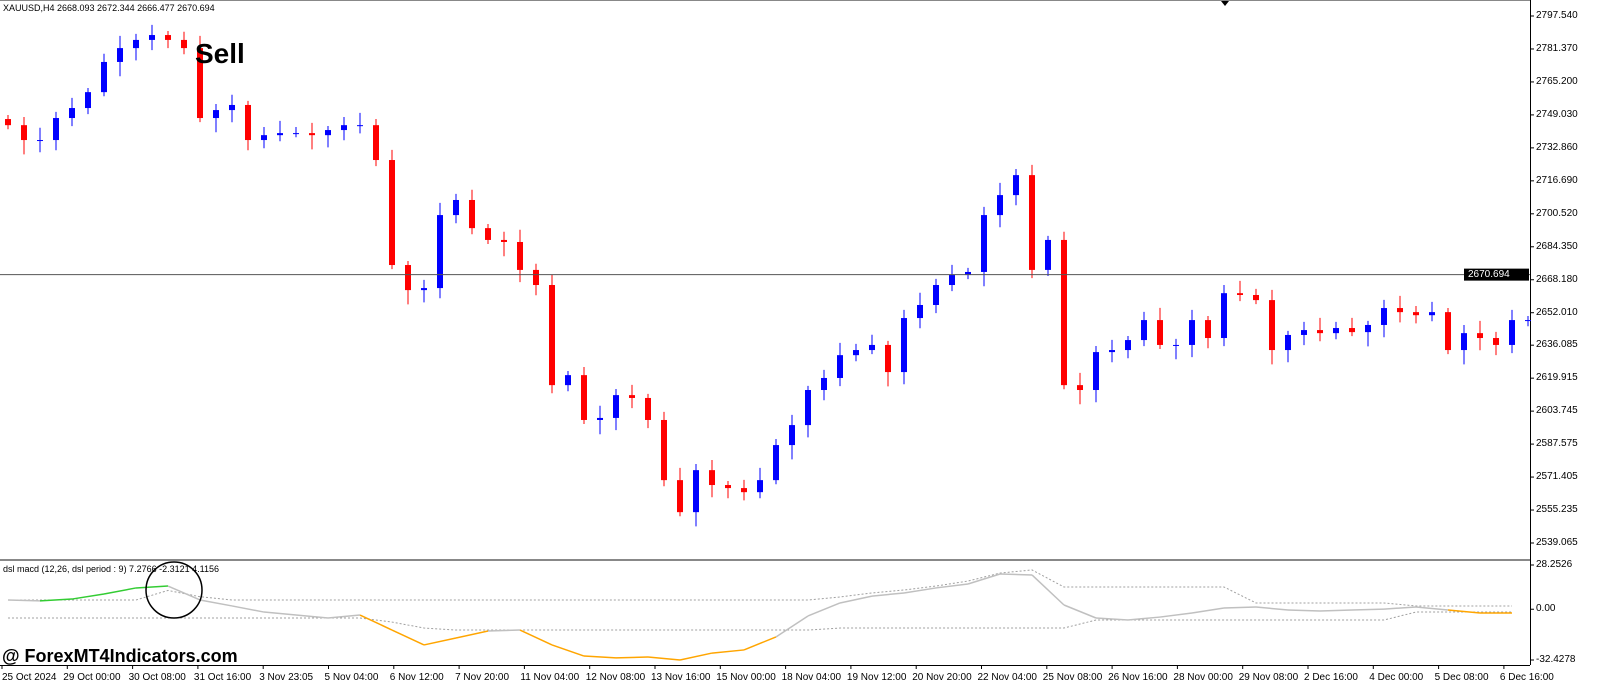  What do you see at coordinates (1557, 15) in the screenshot?
I see `price-tick-label: 2797.540` at bounding box center [1557, 15].